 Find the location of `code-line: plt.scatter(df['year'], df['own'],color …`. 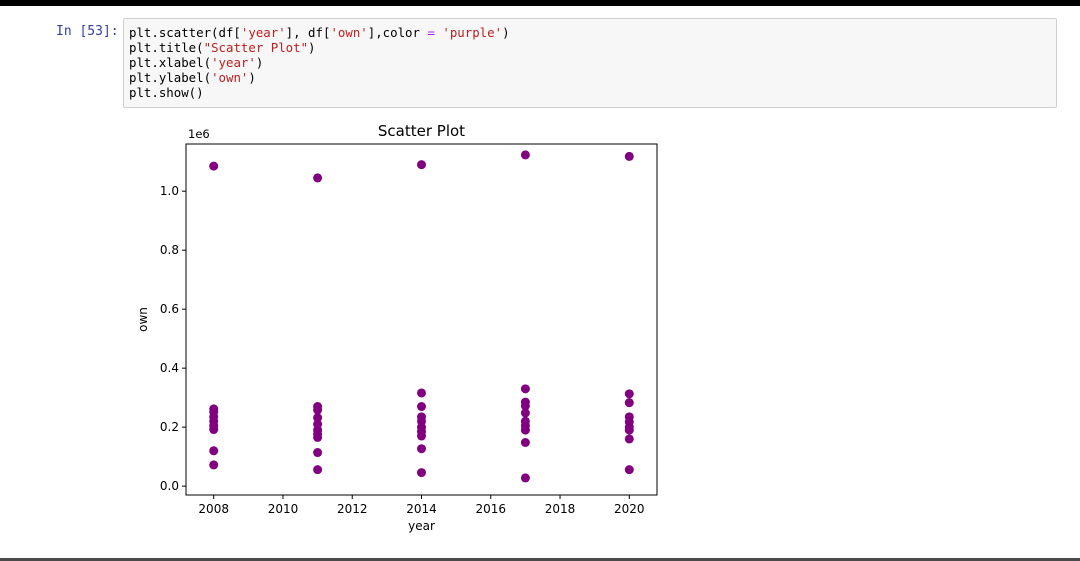

code-line: plt.scatter(df['year'], df['own'],color … is located at coordinates (319, 32).